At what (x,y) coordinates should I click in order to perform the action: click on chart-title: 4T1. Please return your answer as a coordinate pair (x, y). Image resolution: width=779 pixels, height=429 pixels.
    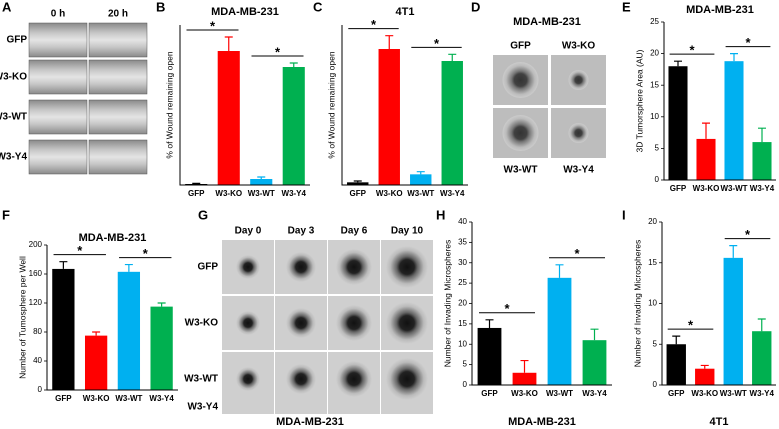
    Looking at the image, I should click on (405, 12).